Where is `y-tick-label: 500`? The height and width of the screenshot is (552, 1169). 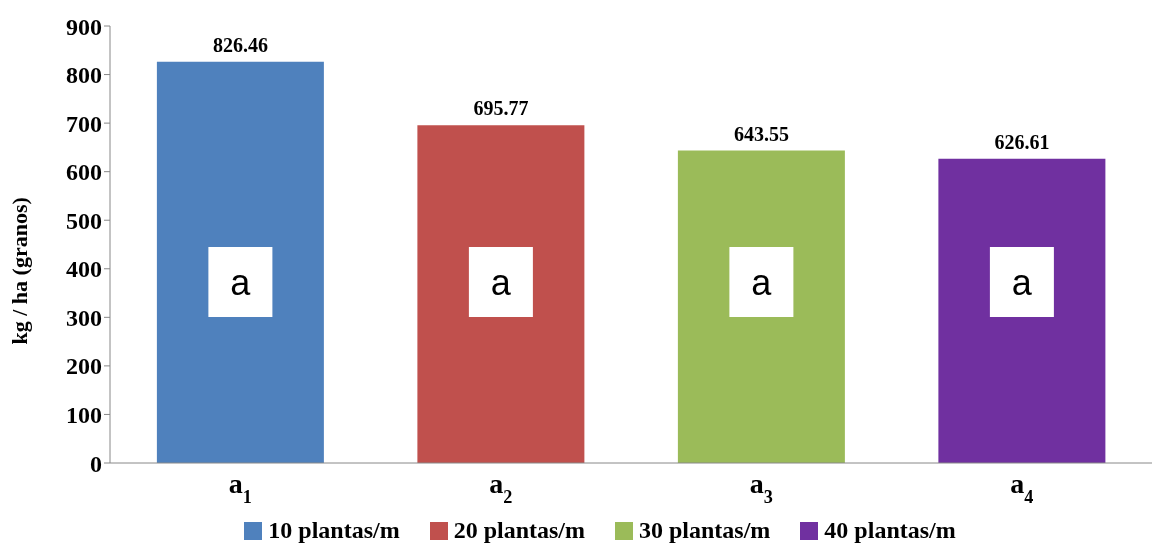
y-tick-label: 500 is located at coordinates (84, 220).